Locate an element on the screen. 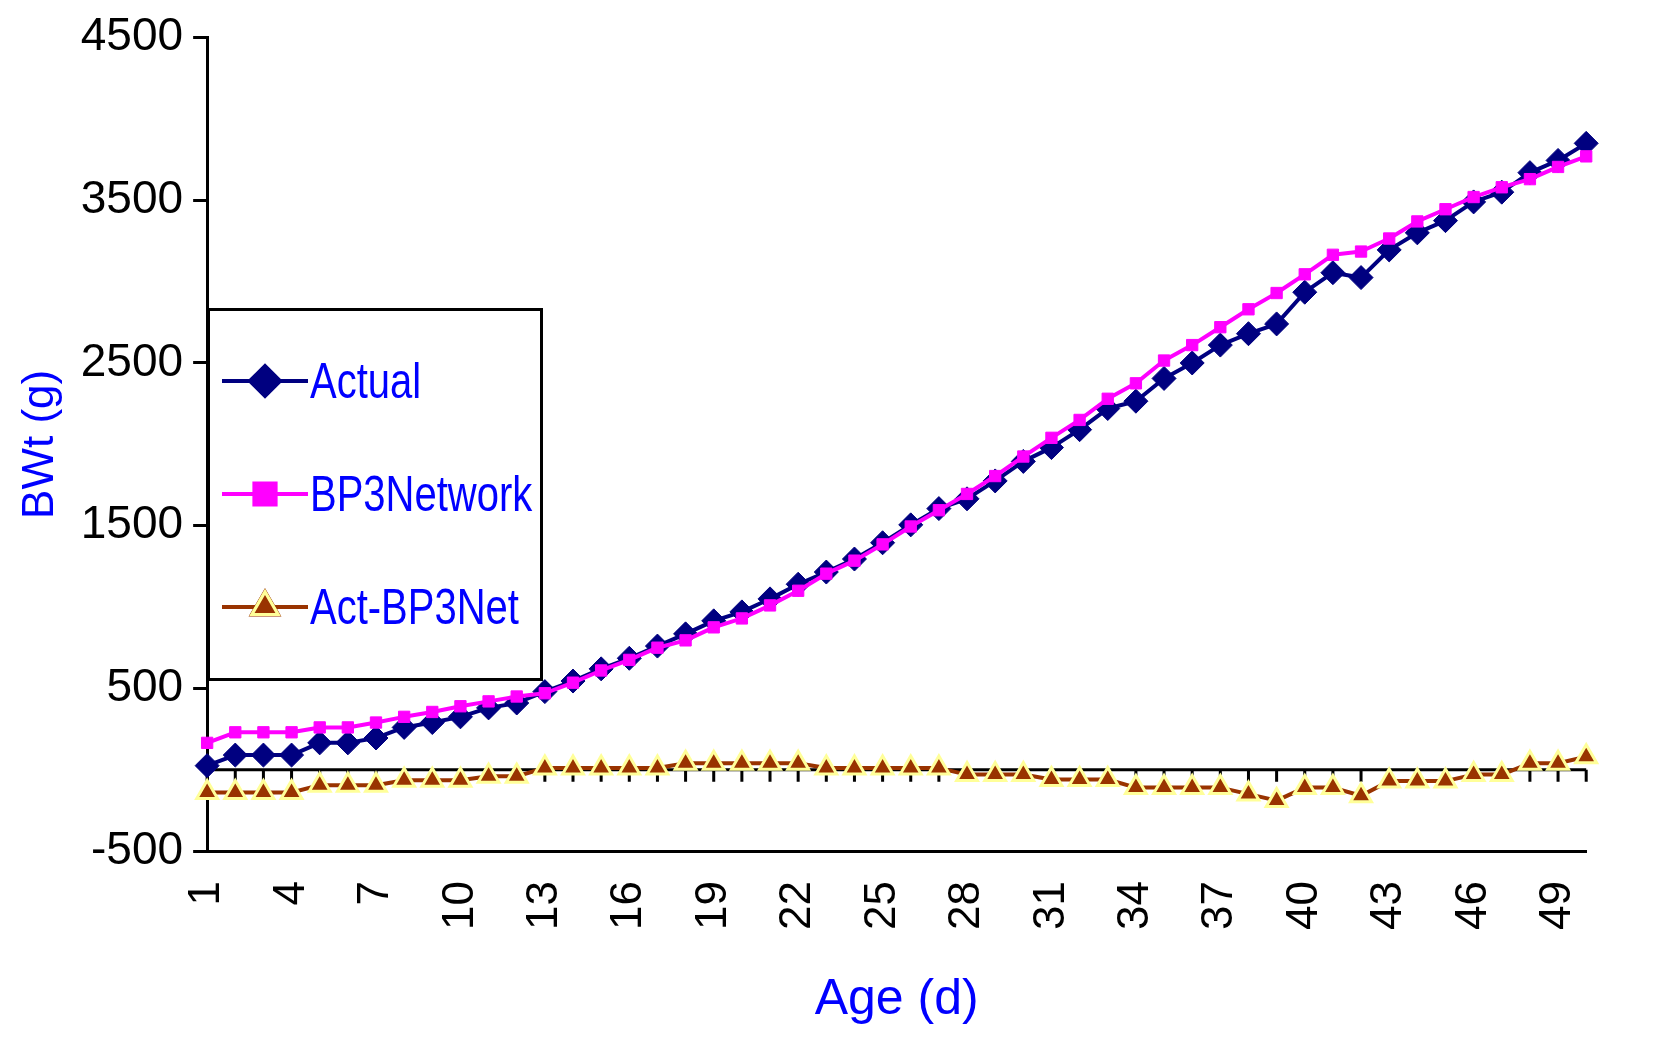 The height and width of the screenshot is (1044, 1669). x-tick-label: 46 is located at coordinates (1470, 906).